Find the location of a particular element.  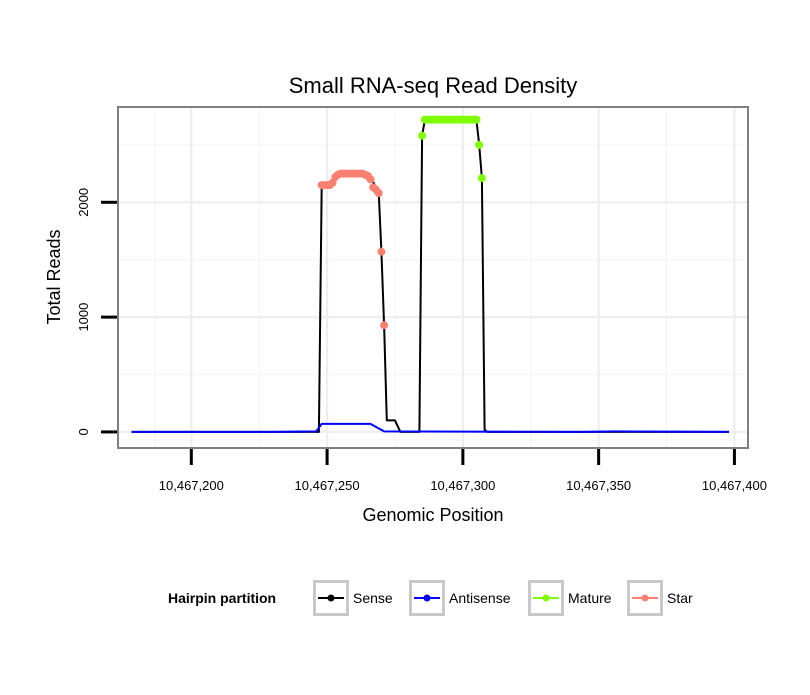

y-axis-label: Total Reads is located at coordinates (54, 276).